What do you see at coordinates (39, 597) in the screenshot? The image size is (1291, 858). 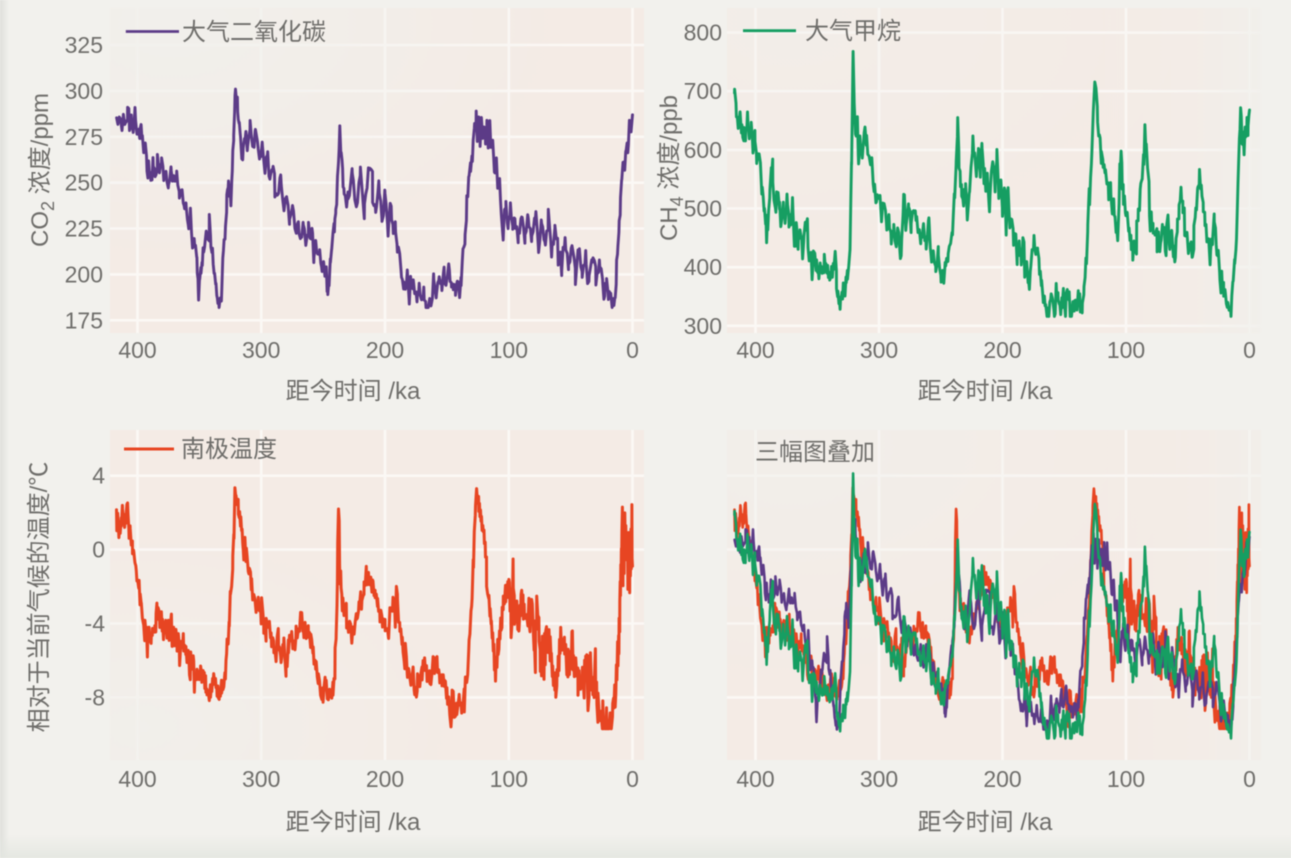 I see `svg-text: 相对于当前气候的温度/℃` at bounding box center [39, 597].